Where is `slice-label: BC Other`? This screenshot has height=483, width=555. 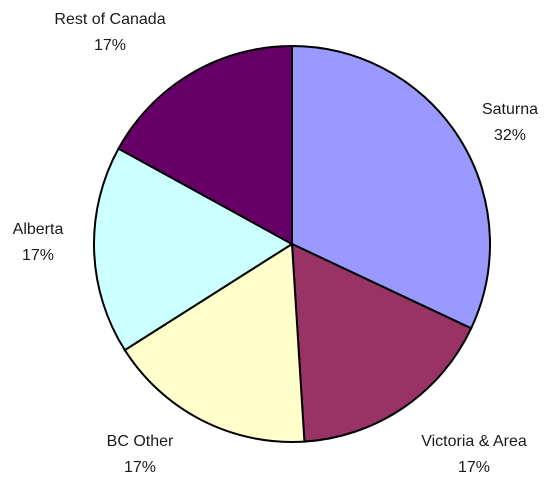
slice-label: BC Other is located at coordinates (140, 441).